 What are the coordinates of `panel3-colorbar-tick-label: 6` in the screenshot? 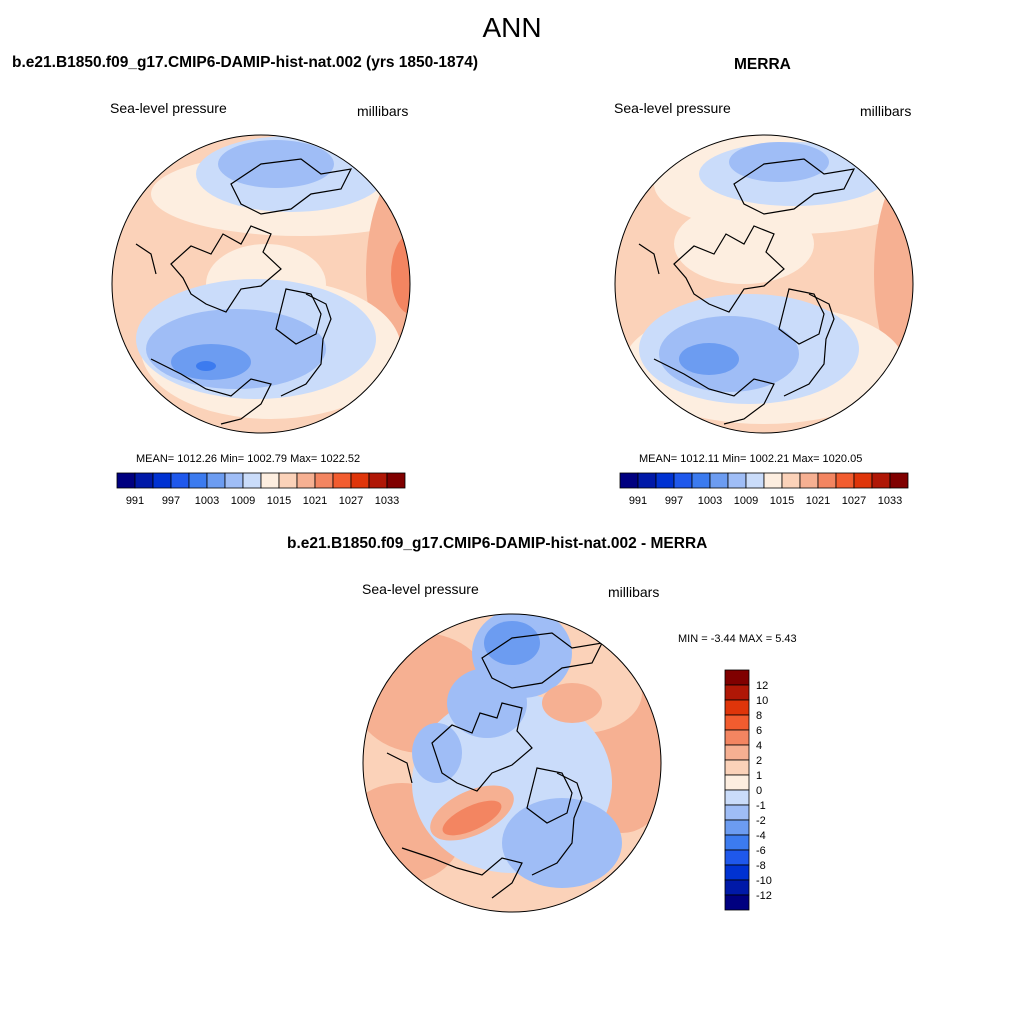 It's located at (759, 731).